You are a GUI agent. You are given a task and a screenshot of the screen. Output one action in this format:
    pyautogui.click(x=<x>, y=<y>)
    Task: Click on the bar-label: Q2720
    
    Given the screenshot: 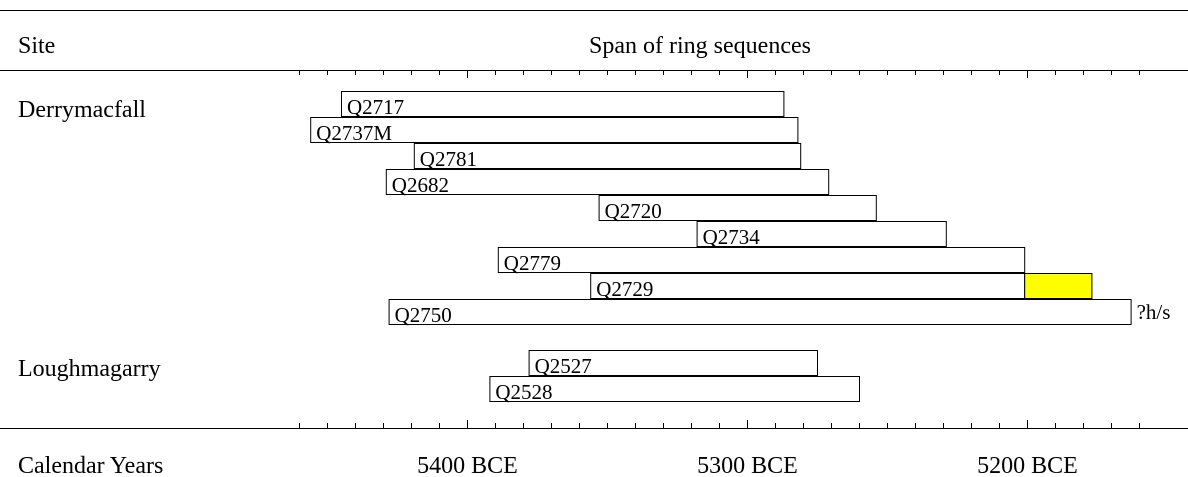 What is the action you would take?
    pyautogui.click(x=633, y=211)
    